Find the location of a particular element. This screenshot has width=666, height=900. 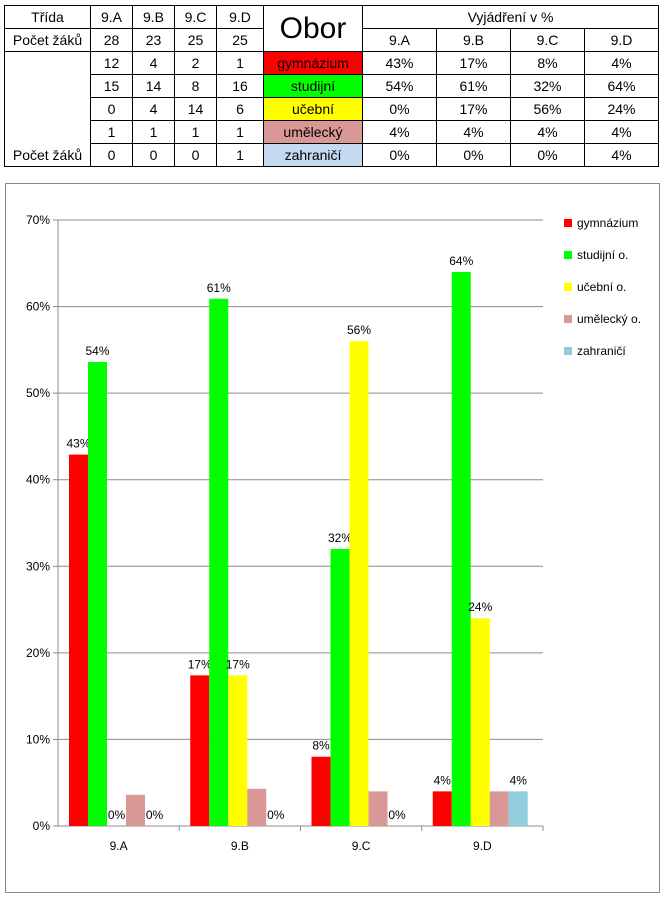

class-header: 9.A is located at coordinates (111, 17).